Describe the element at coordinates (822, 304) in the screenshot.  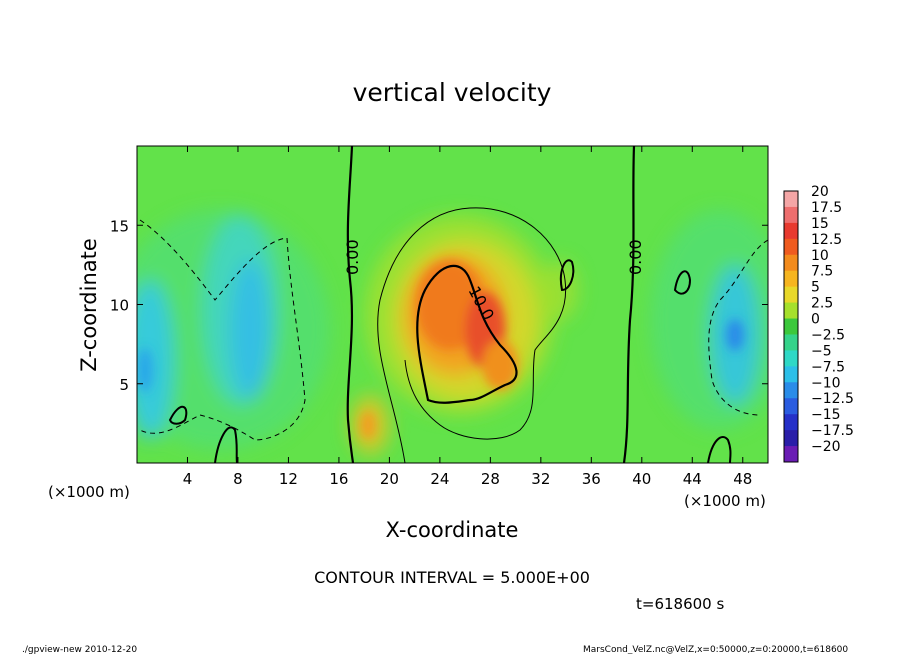
I see `colorbar-label: 2.5` at that location.